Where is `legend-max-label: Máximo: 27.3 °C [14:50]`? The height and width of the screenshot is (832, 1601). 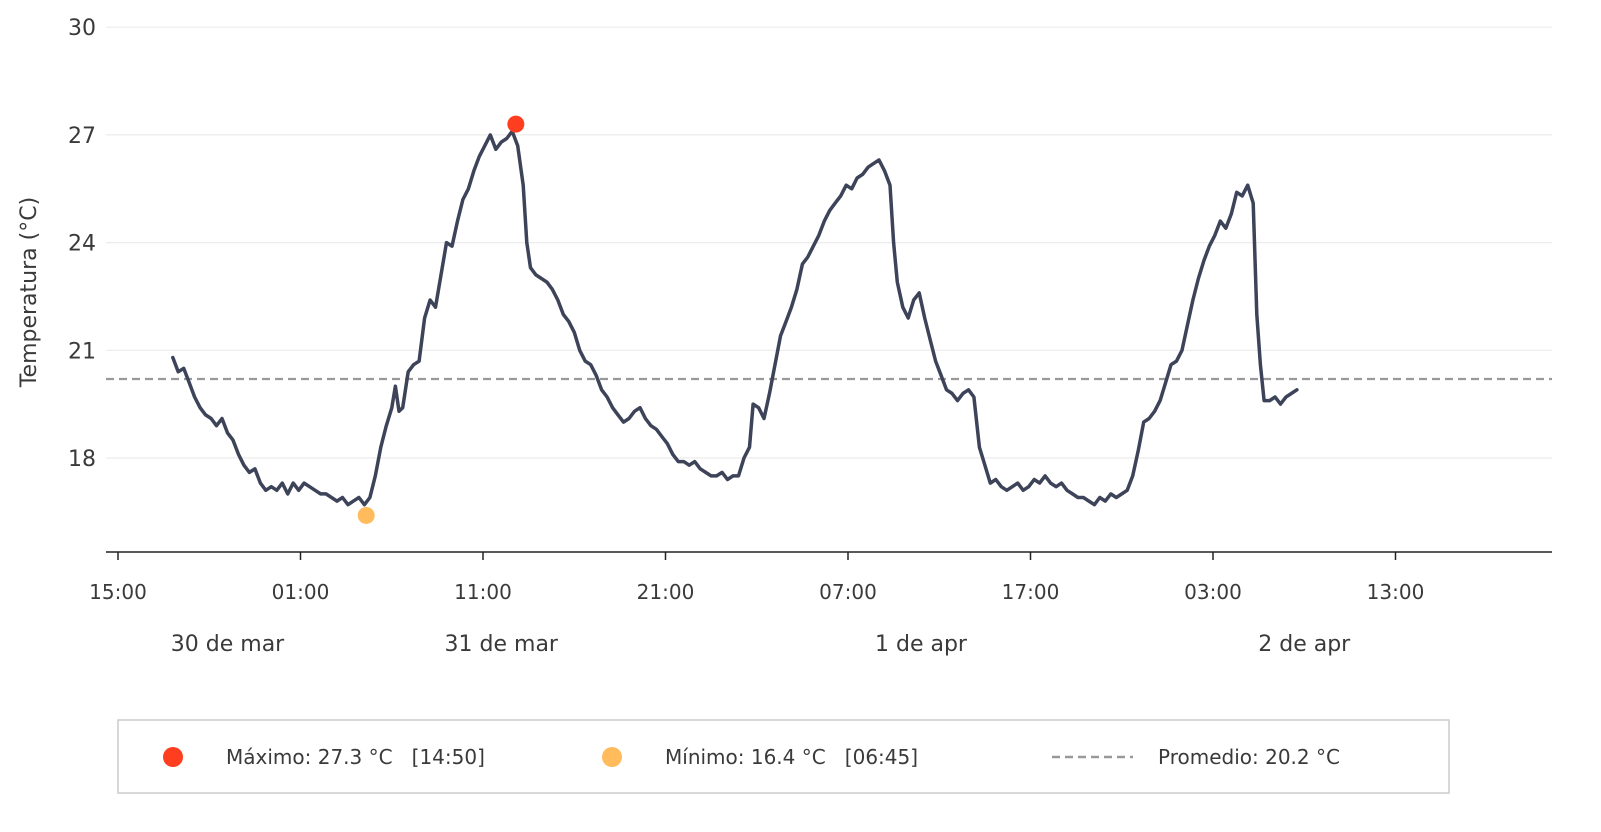 legend-max-label: Máximo: 27.3 °C [14:50] is located at coordinates (355, 757).